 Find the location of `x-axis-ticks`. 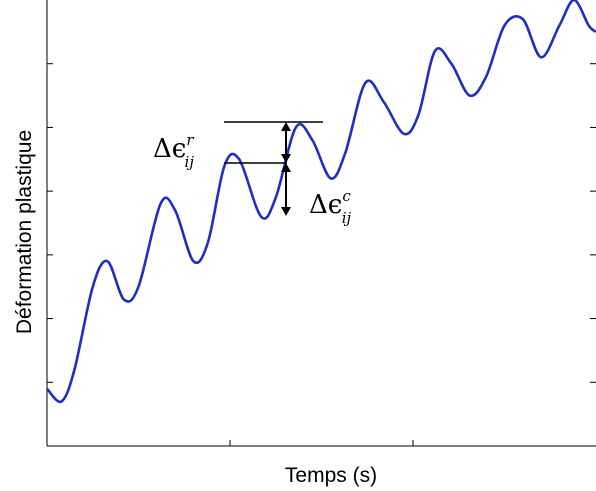

x-axis-ticks is located at coordinates (321, 443).